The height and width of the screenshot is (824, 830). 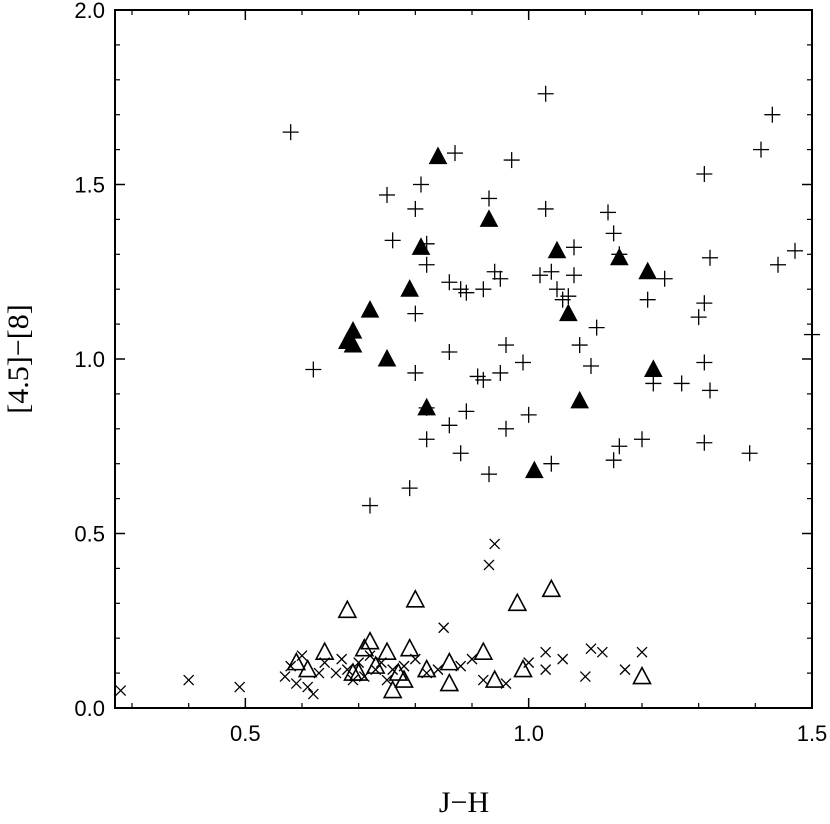 I want to click on y-tick-label: 0.0, so click(x=89, y=708).